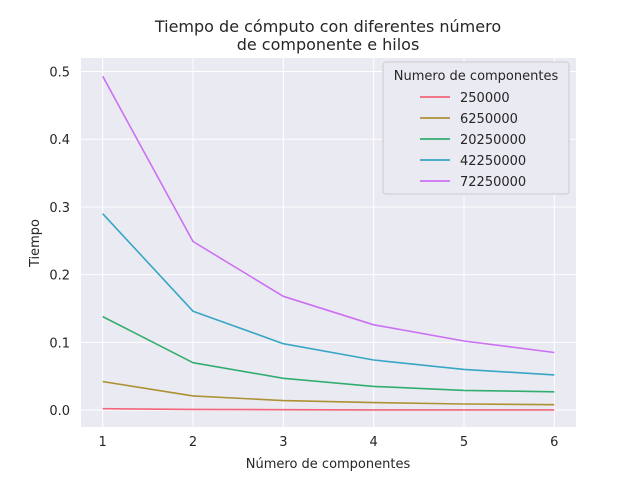  Describe the element at coordinates (103, 442) in the screenshot. I see `x-tick-label: 1` at that location.